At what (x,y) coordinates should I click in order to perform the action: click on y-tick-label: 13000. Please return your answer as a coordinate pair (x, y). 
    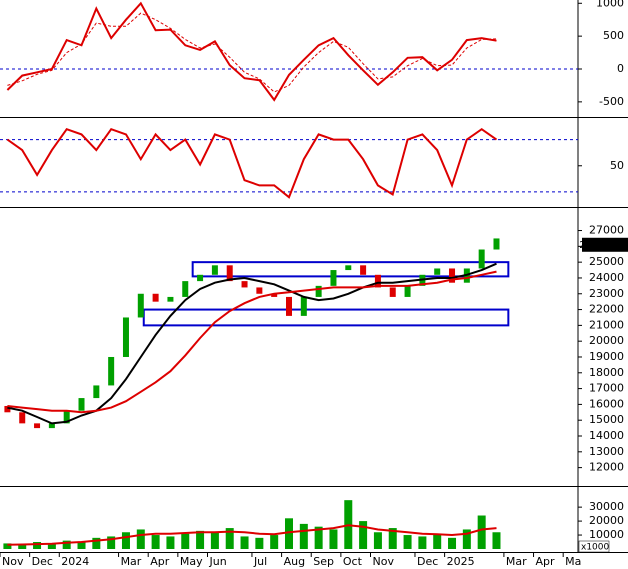
    Looking at the image, I should click on (606, 451).